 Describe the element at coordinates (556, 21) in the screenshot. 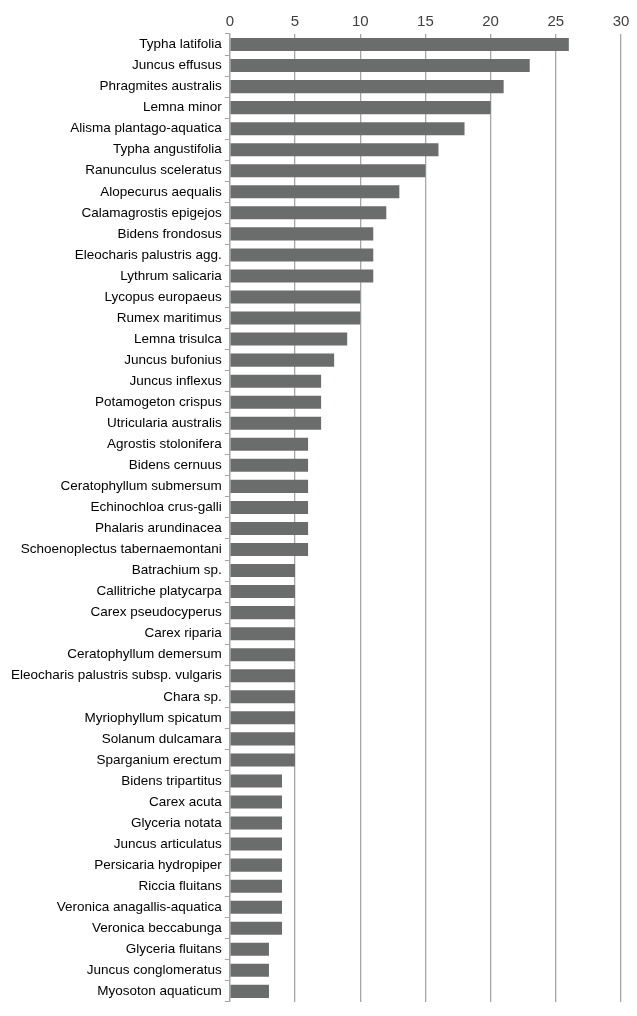

I see `x-tick-label: 25` at that location.